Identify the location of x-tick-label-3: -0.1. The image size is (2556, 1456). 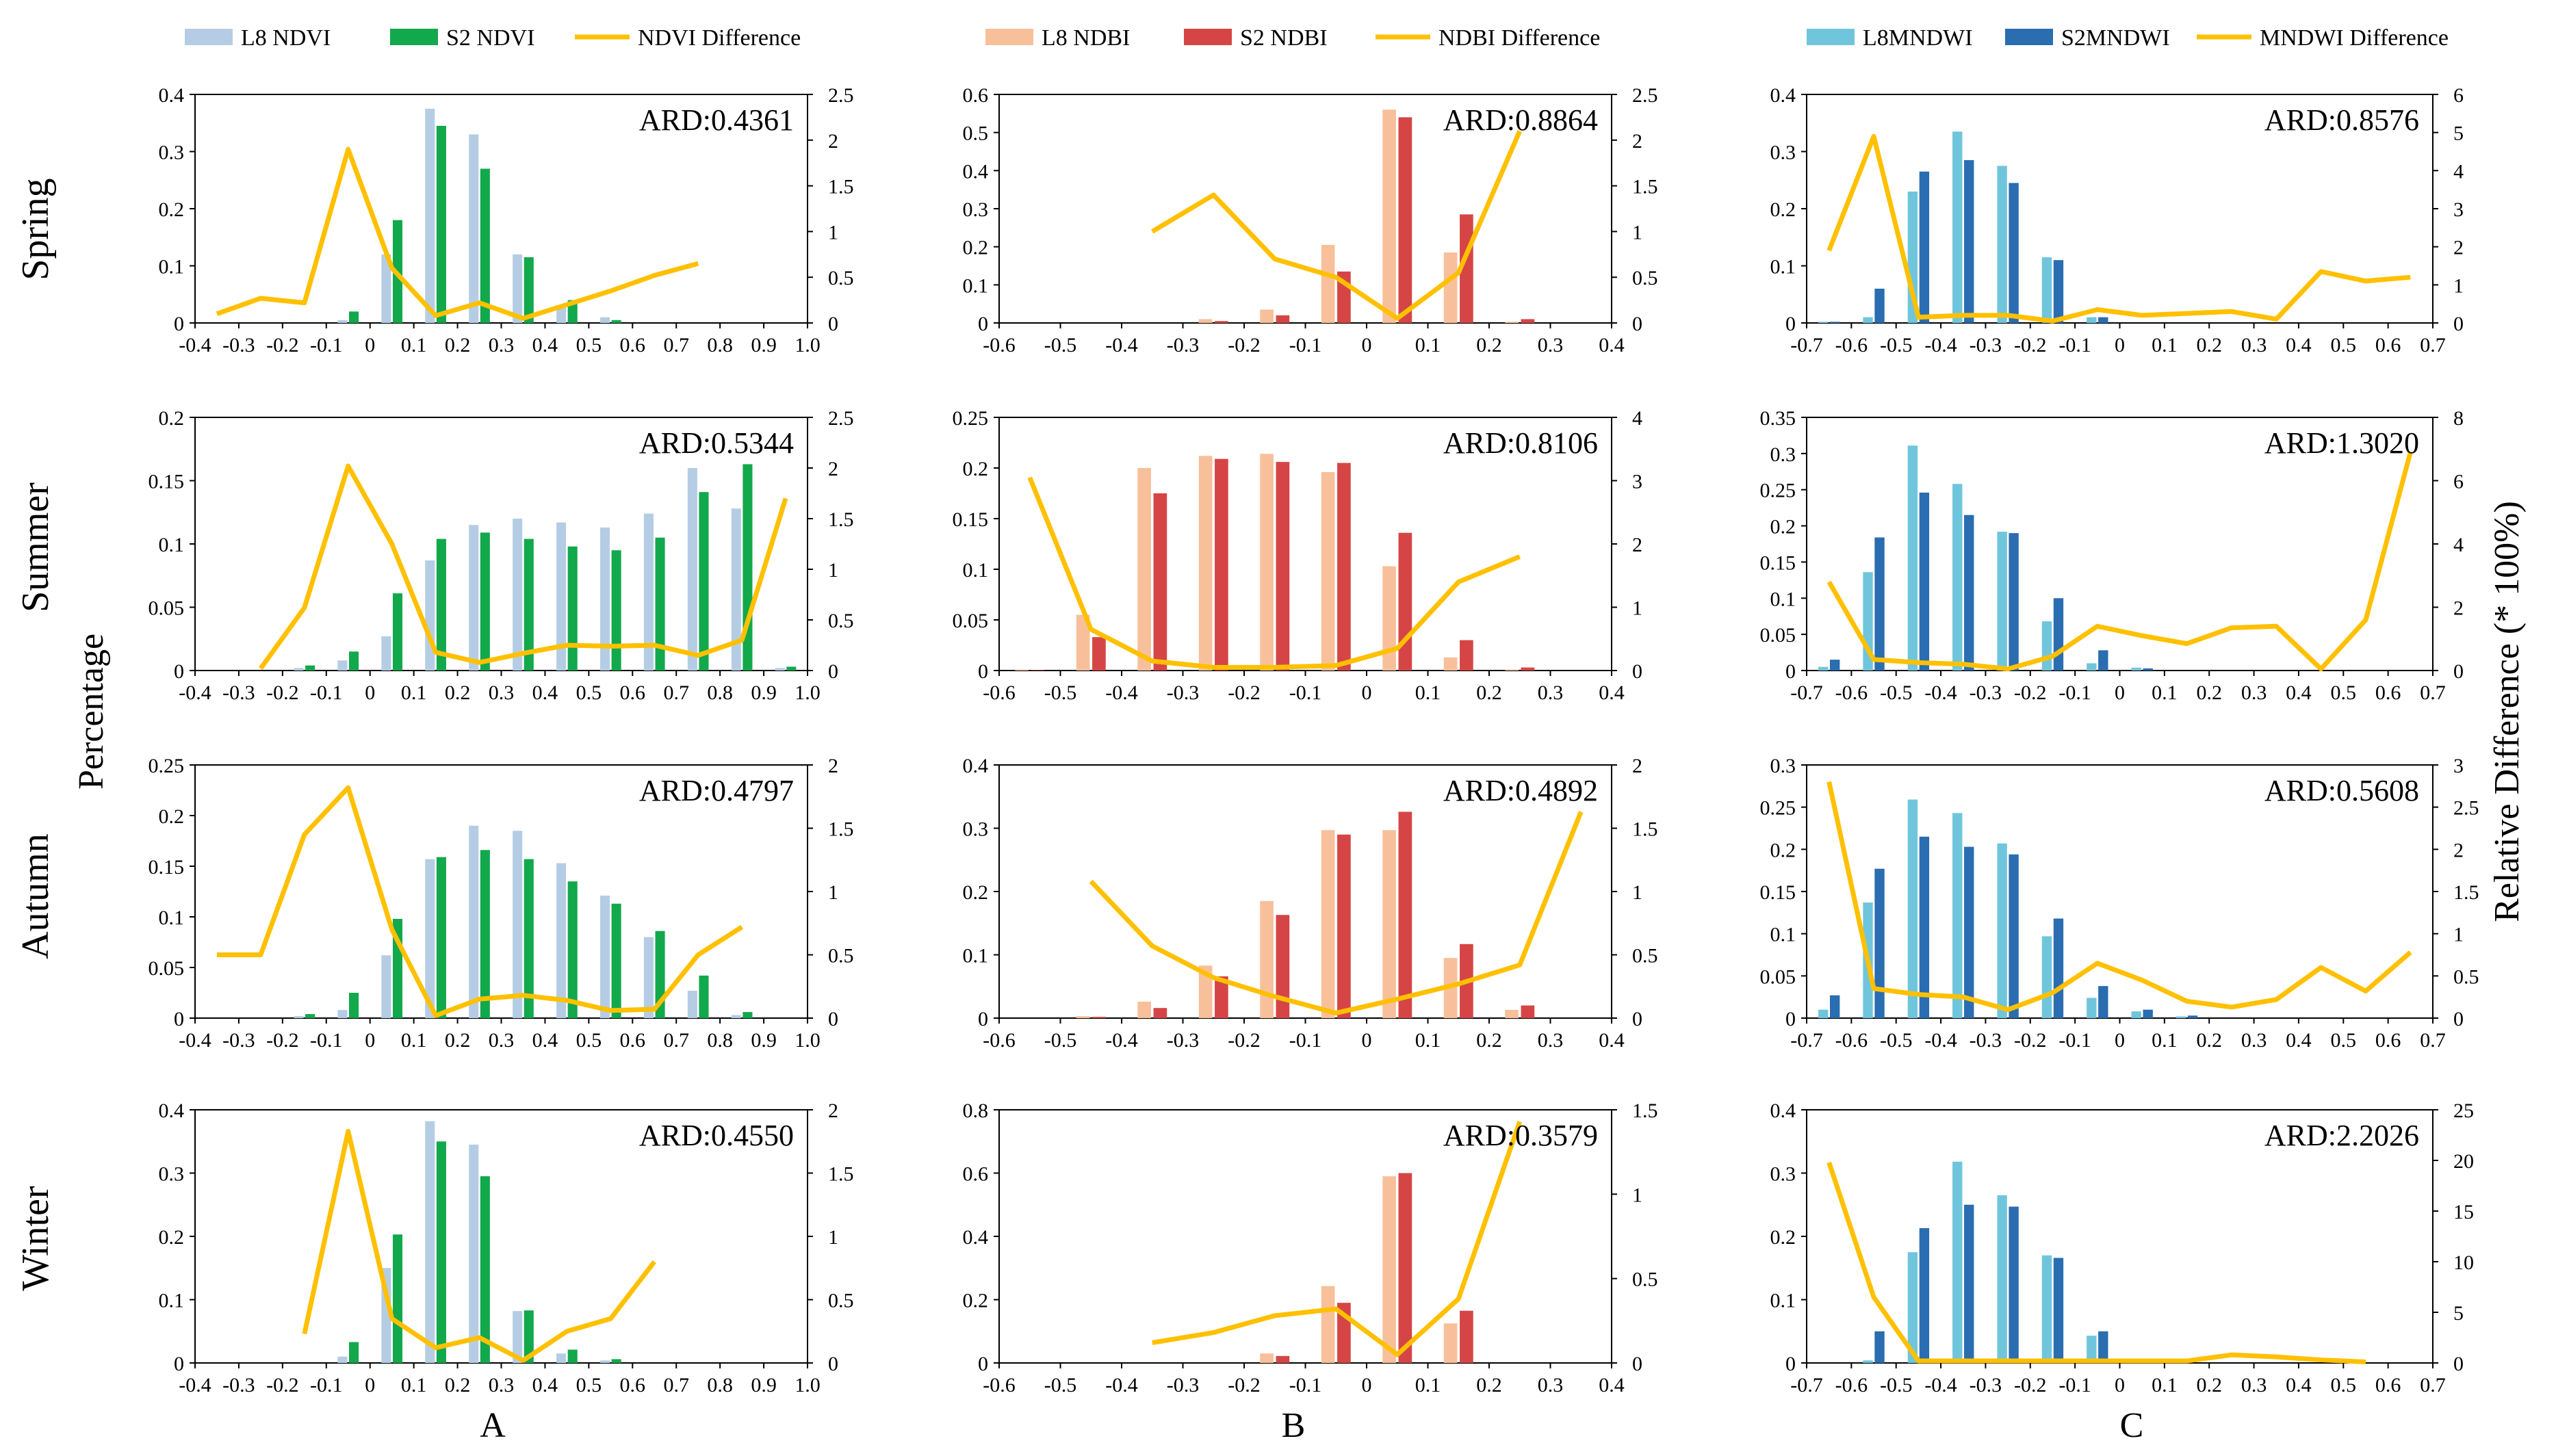
(326, 1385).